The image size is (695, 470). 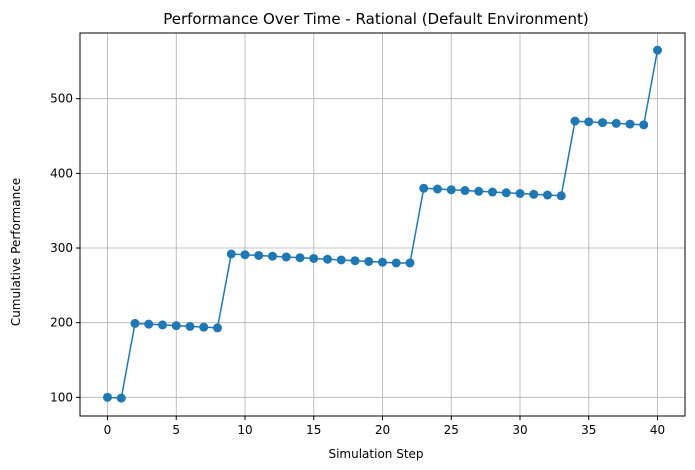 I want to click on x-tick-label: 25, so click(x=451, y=430).